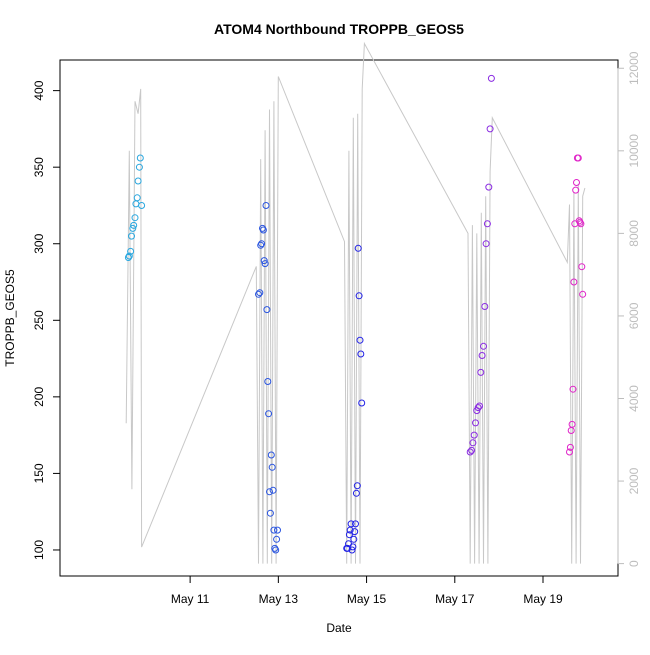 The image size is (650, 655). Describe the element at coordinates (543, 599) in the screenshot. I see `x-tick-label: May 19` at that location.